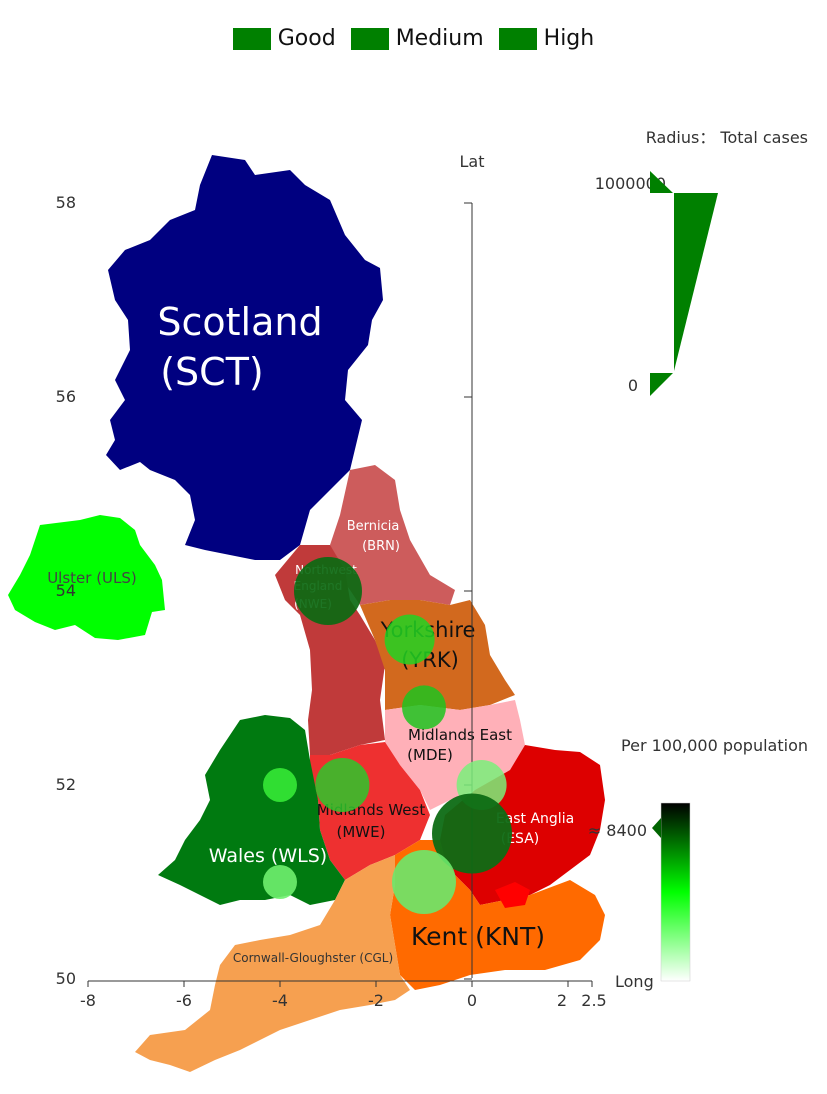  What do you see at coordinates (656, 828) in the screenshot?
I see `color-legend-pointer` at bounding box center [656, 828].